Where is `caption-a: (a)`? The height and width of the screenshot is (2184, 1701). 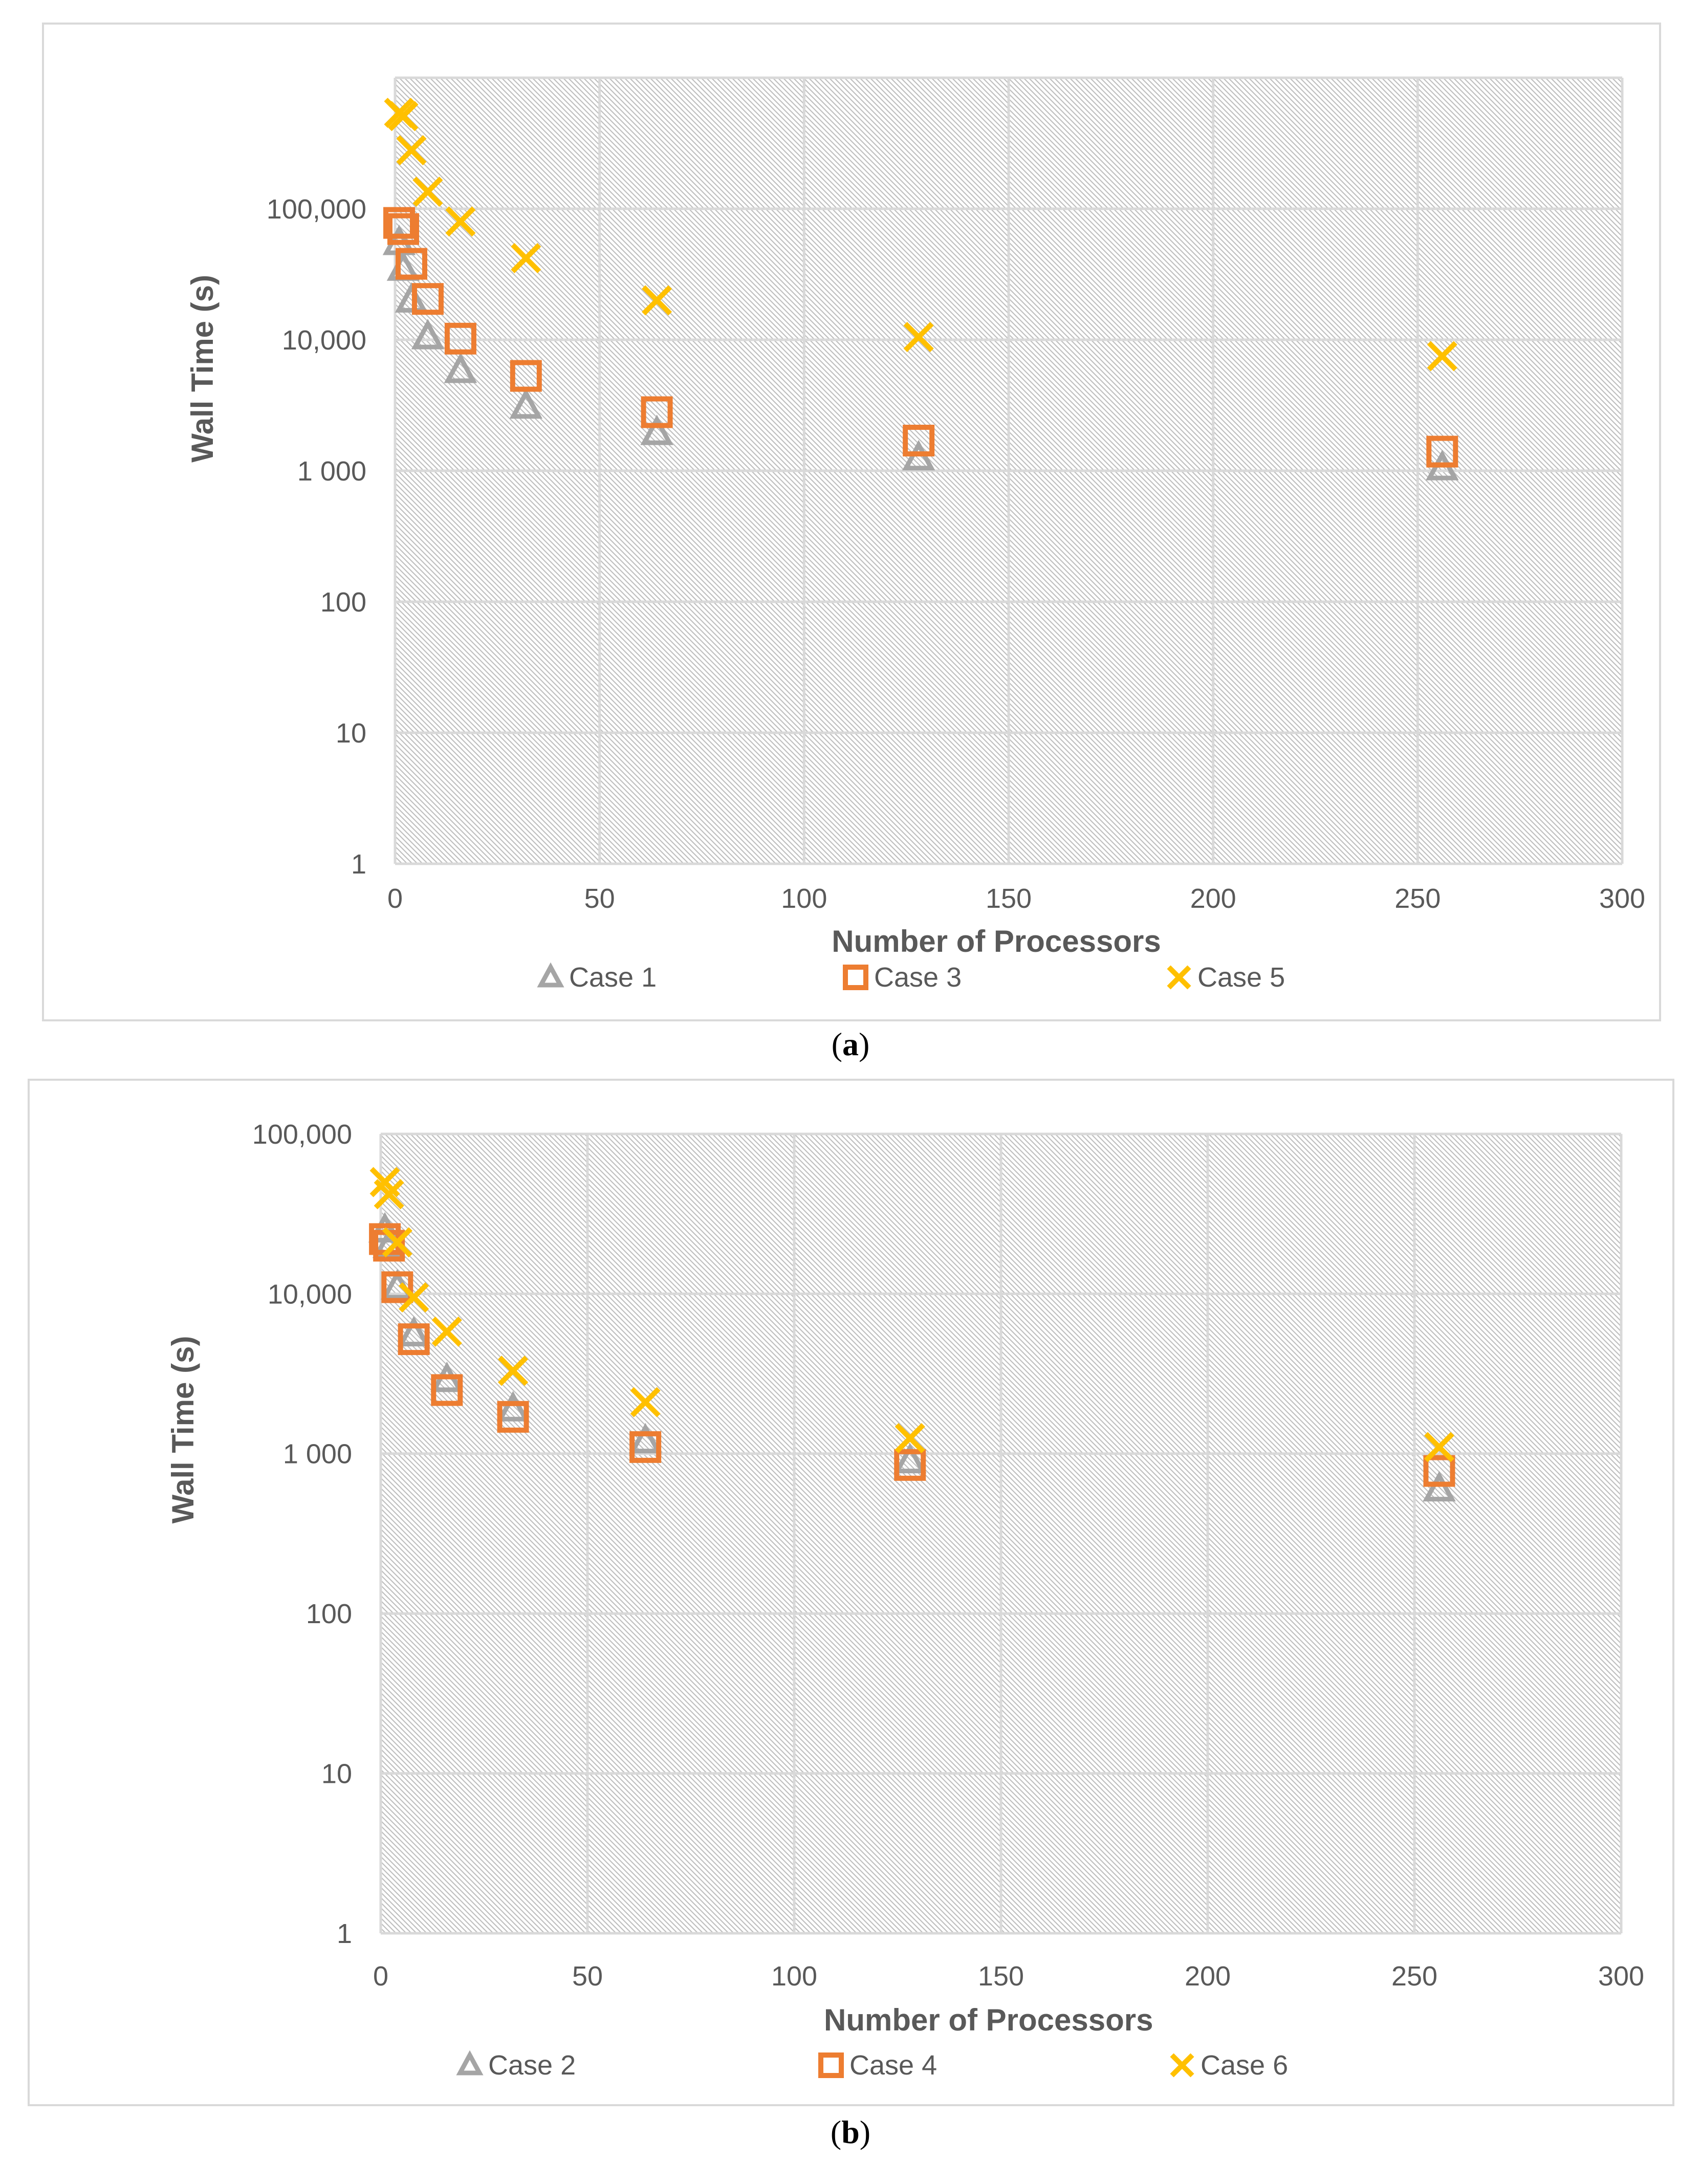
caption-a: (a) is located at coordinates (850, 1044).